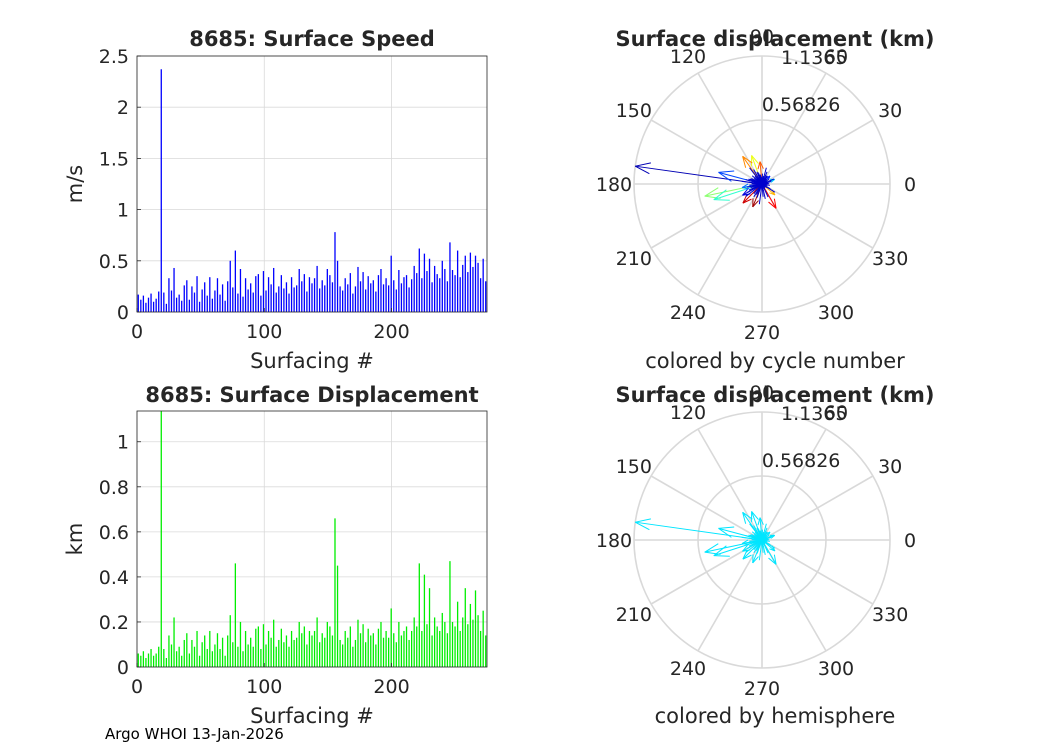 The height and width of the screenshot is (750, 1050). Describe the element at coordinates (114, 488) in the screenshot. I see `y-tick-label: 0.8` at that location.